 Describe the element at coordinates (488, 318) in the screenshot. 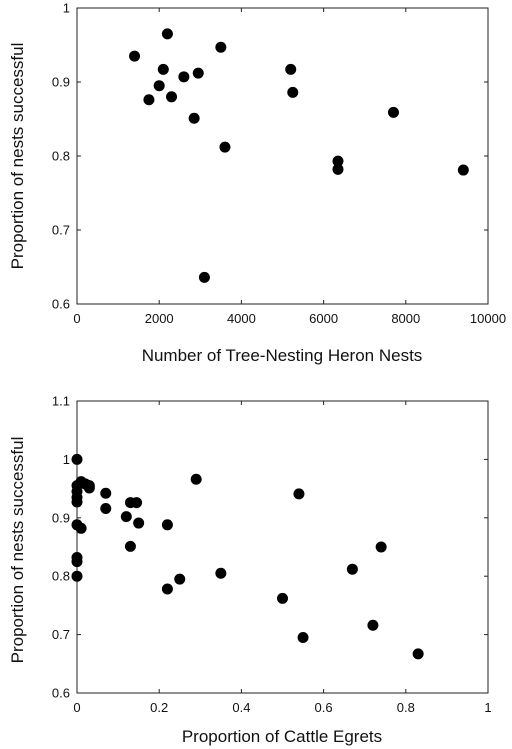

I see `chart-1-x-tick-label: 10000` at that location.